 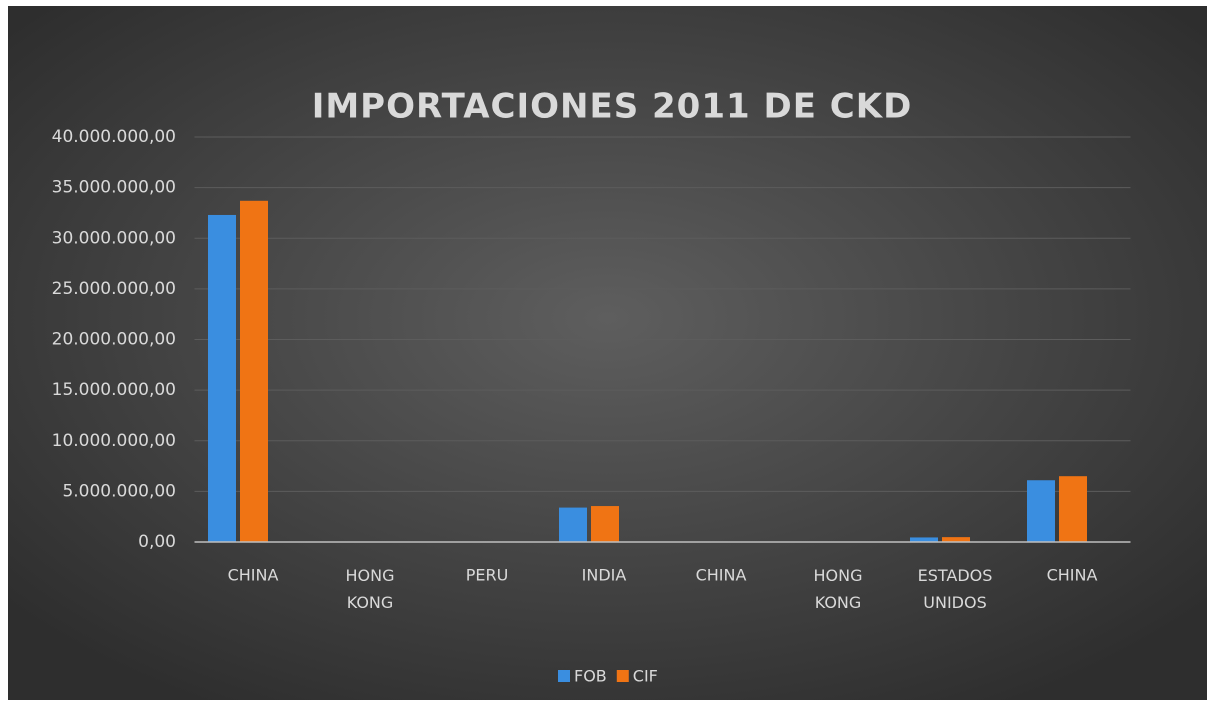 I want to click on y-tick-label: 0,00, so click(x=157, y=542).